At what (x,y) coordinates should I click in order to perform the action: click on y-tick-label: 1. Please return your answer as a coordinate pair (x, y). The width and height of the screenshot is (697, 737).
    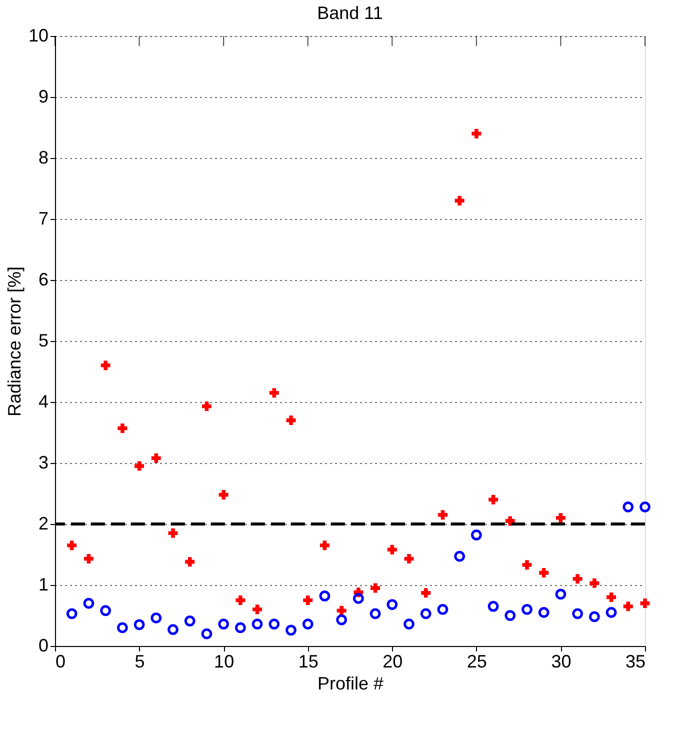
    Looking at the image, I should click on (43, 584).